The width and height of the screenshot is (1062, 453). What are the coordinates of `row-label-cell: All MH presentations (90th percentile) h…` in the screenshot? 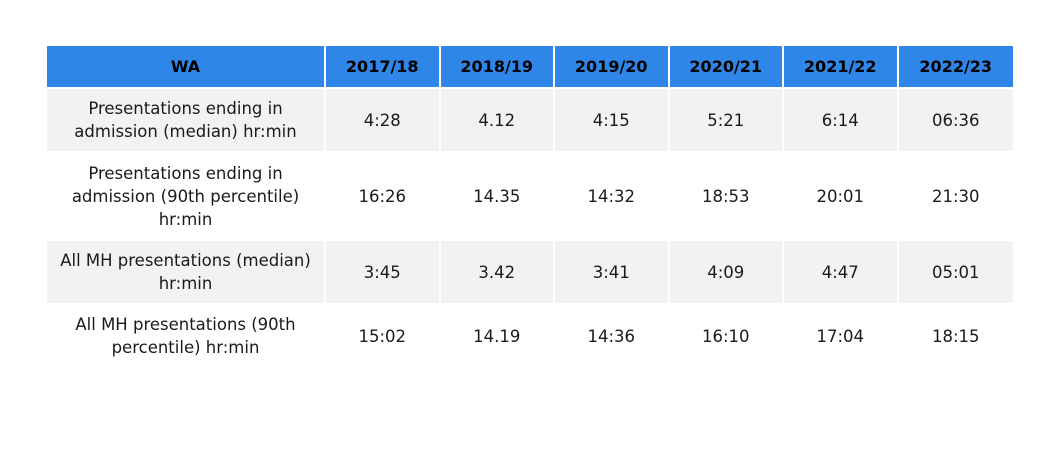 It's located at (186, 335).